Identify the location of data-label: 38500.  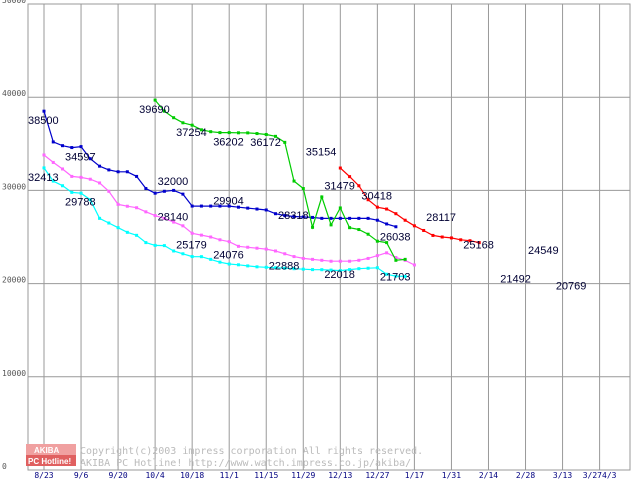
(43, 121).